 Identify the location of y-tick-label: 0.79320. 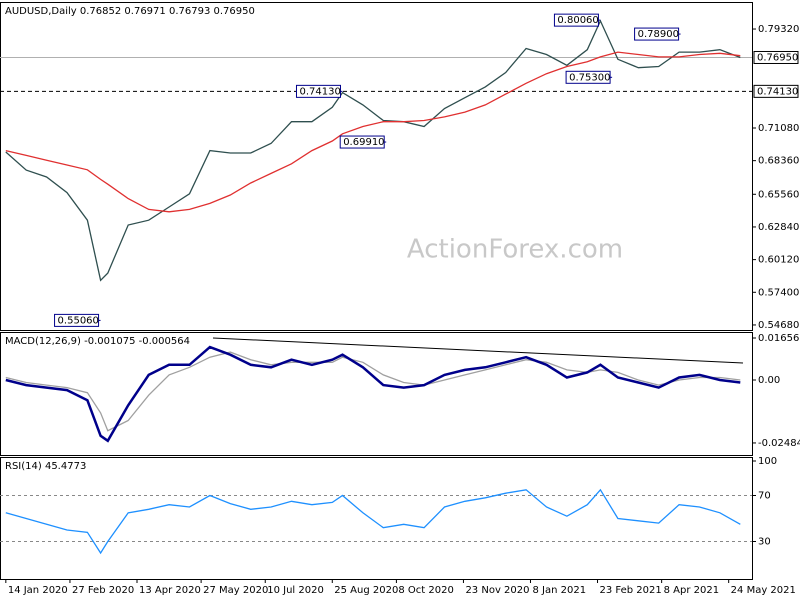
(778, 29).